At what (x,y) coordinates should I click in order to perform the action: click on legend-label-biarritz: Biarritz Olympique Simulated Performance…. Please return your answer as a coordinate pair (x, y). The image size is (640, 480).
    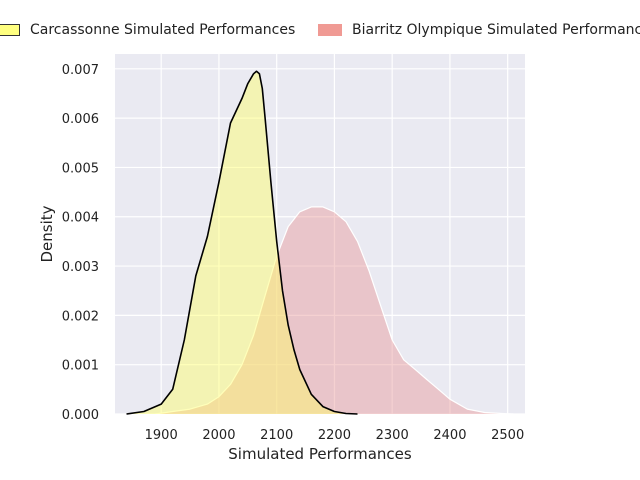
    Looking at the image, I should click on (496, 30).